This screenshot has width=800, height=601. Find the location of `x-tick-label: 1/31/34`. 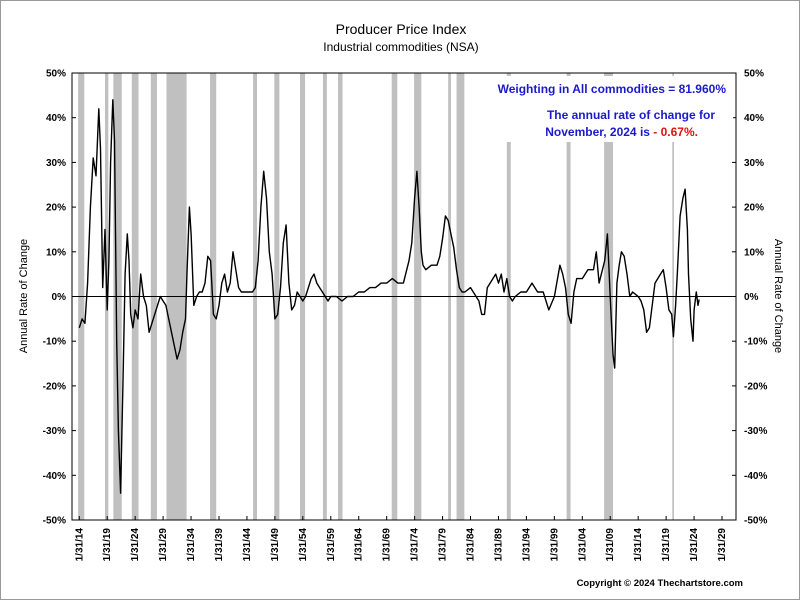

x-tick-label: 1/31/34 is located at coordinates (191, 545).